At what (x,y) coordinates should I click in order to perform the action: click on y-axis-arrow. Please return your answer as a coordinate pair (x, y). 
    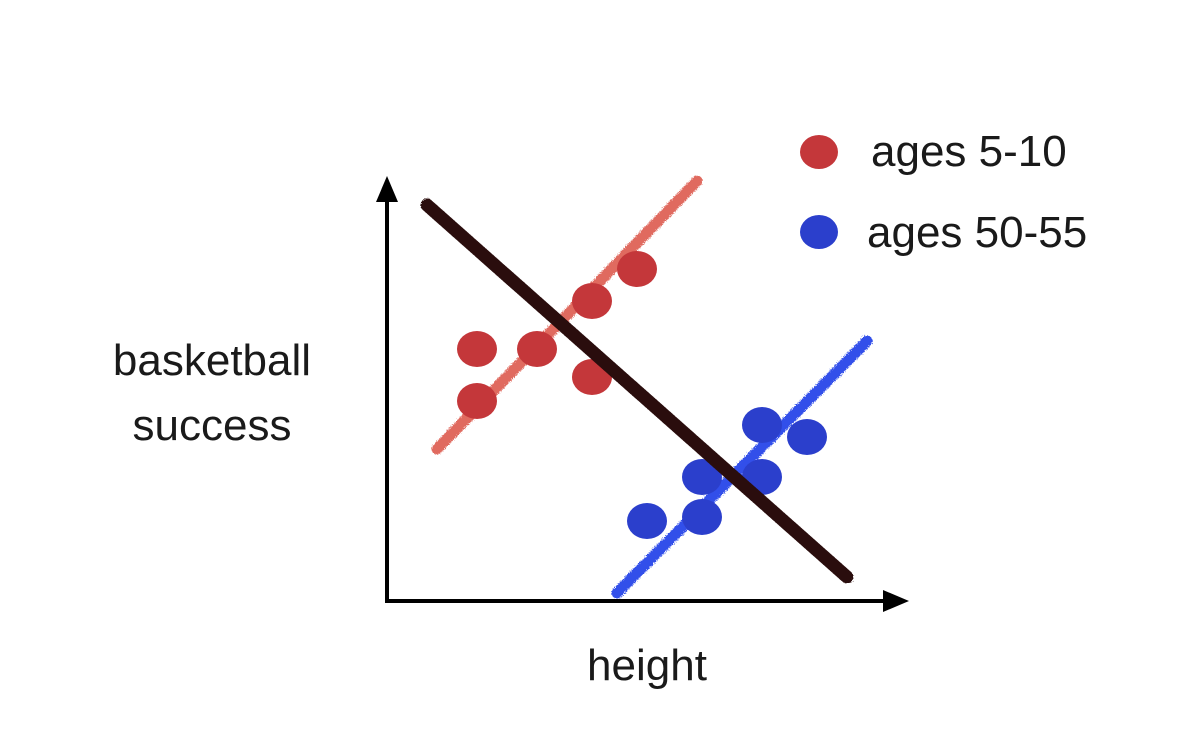
    Looking at the image, I should click on (387, 189).